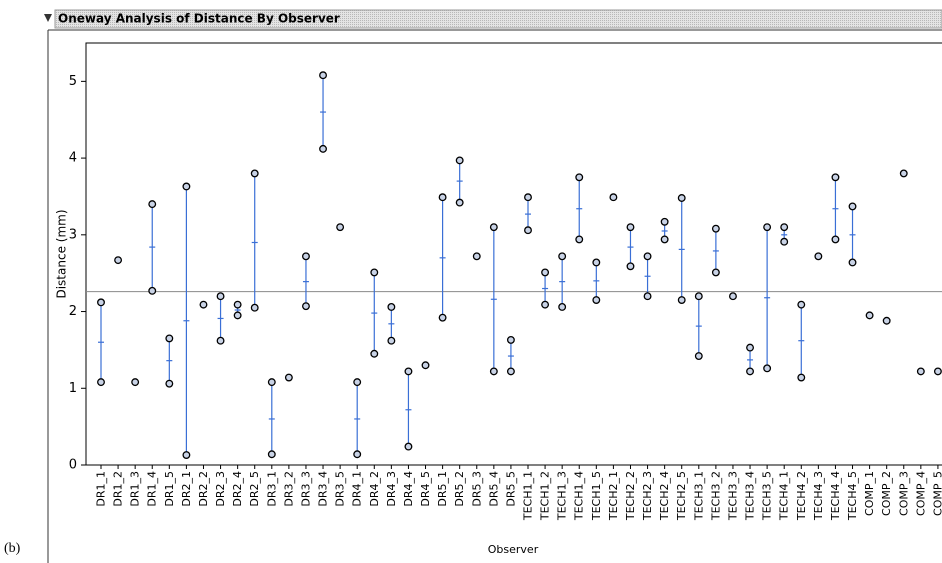 This screenshot has width=942, height=563. I want to click on x-tick-label: TECH1_4, so click(579, 496).